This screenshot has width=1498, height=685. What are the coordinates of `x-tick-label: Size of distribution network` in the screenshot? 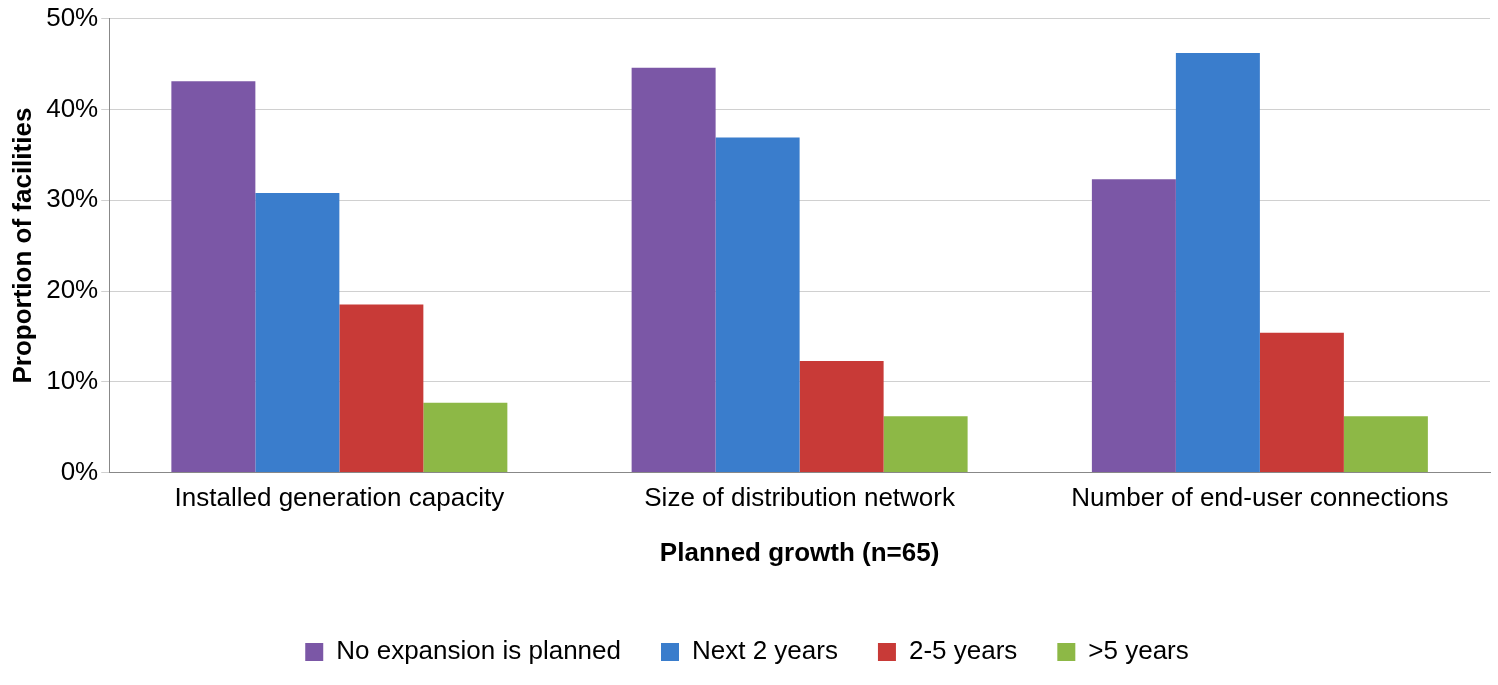 It's located at (800, 497).